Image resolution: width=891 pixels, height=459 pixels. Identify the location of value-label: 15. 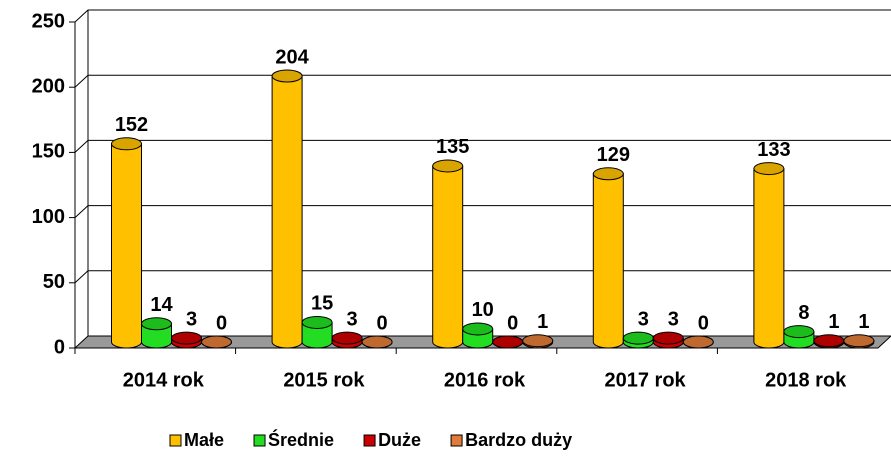
(322, 304).